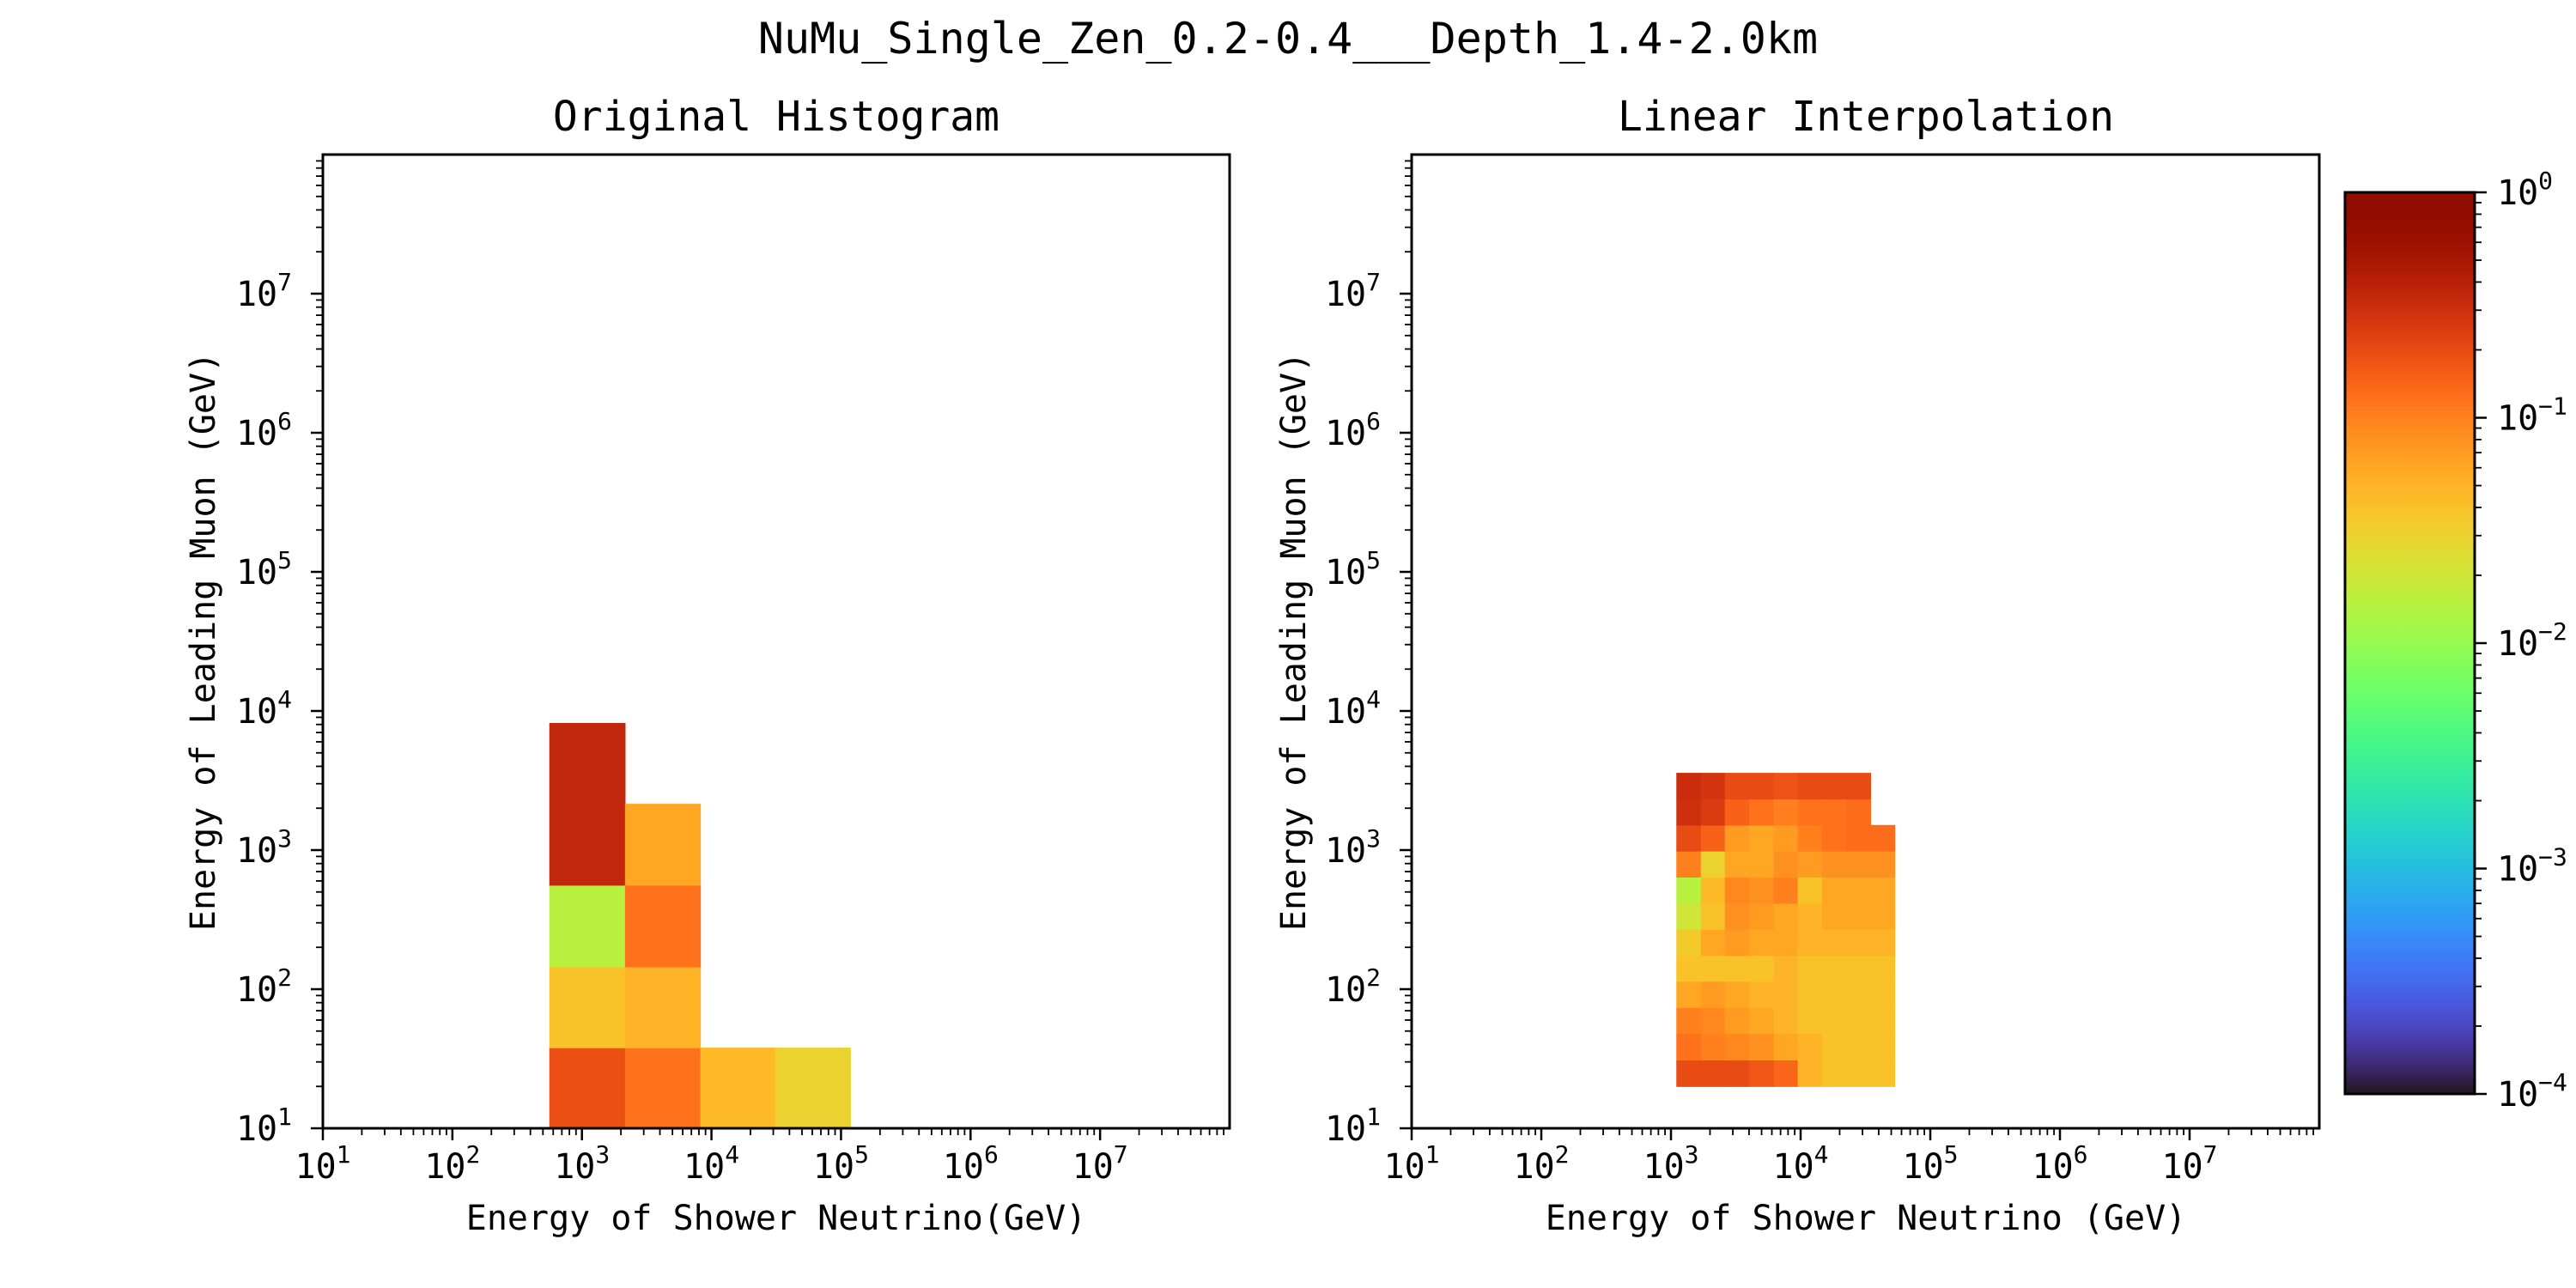 The height and width of the screenshot is (1288, 2576). What do you see at coordinates (1849, 1158) in the screenshot?
I see `x-axis-ticks: 10¹ 10² 10³ 10⁴ 10⁵ 10⁶ 10⁷` at bounding box center [1849, 1158].